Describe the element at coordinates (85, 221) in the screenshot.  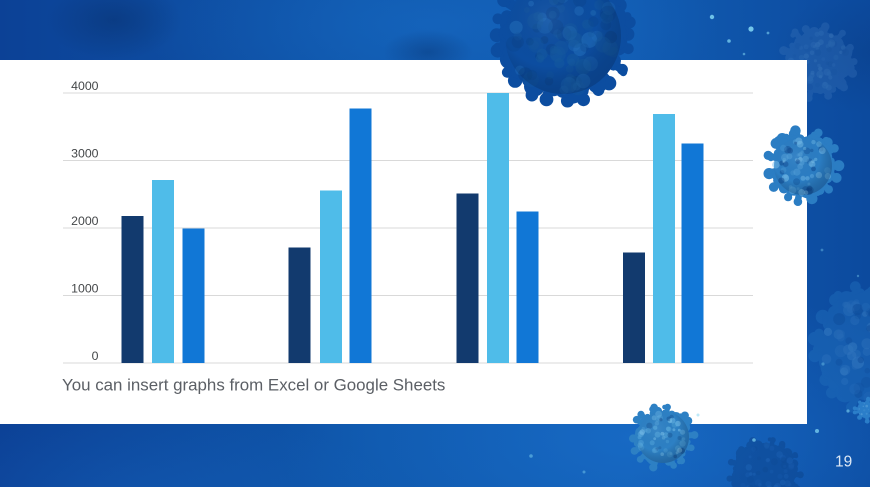
I see `svg-text: 2000` at that location.